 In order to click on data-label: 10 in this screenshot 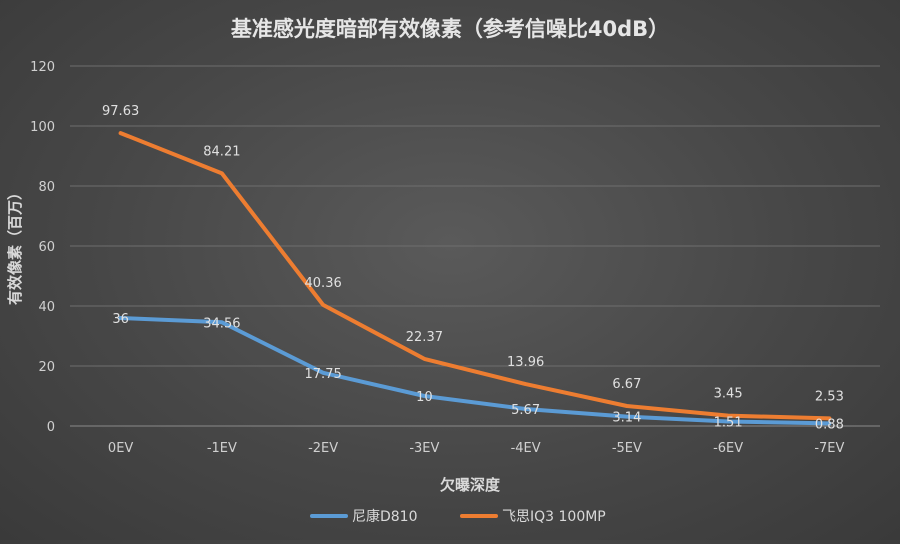, I will do `click(424, 397)`.